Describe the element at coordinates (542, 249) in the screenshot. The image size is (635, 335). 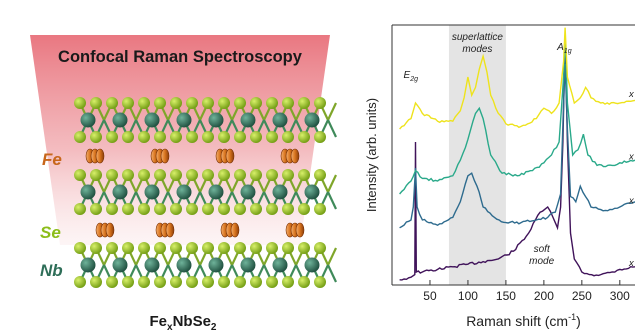
I see `soft-mode-label-line1: soft` at that location.